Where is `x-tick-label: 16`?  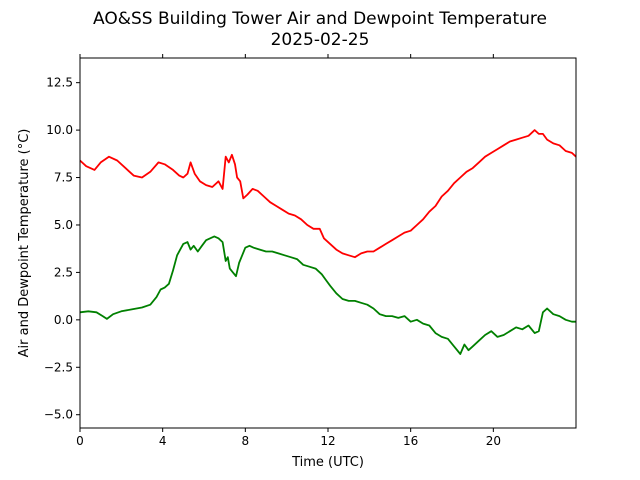 x-tick-label: 16 is located at coordinates (410, 441).